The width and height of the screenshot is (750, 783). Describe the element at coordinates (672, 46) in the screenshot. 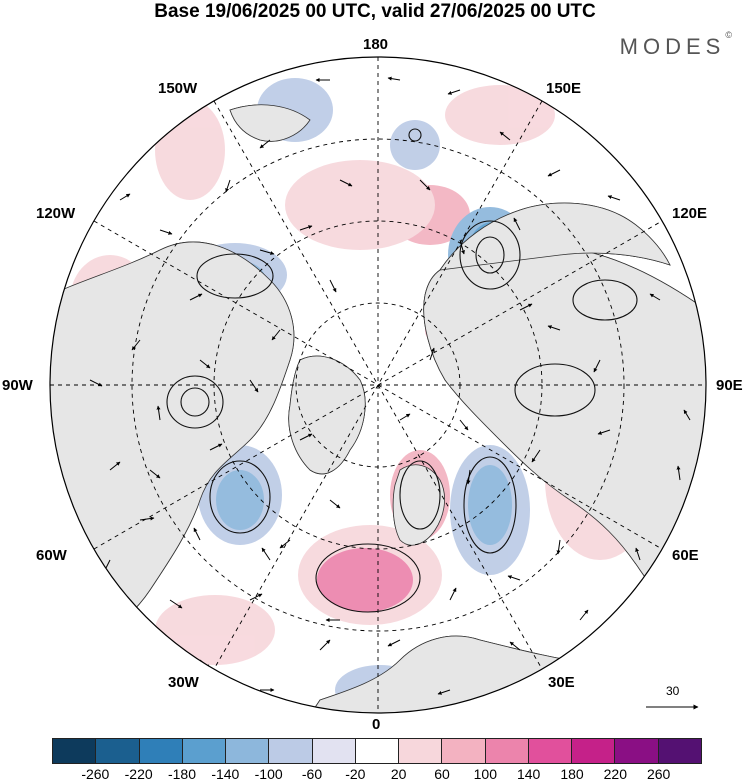

I see `brand-text: MODES` at that location.